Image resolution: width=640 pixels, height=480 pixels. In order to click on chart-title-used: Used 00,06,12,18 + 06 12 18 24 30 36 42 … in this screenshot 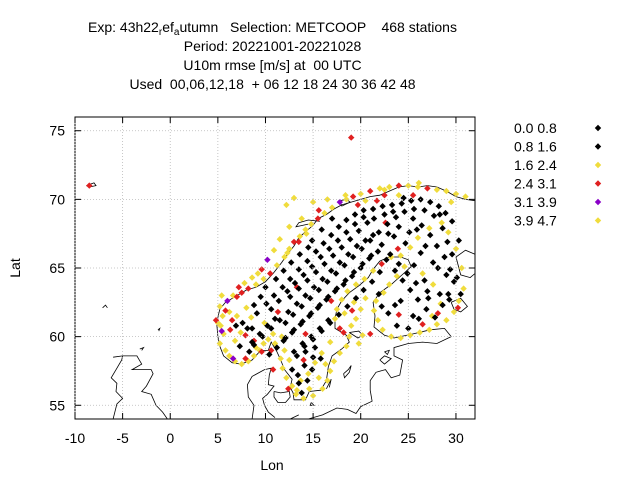, I will do `click(272, 84)`.